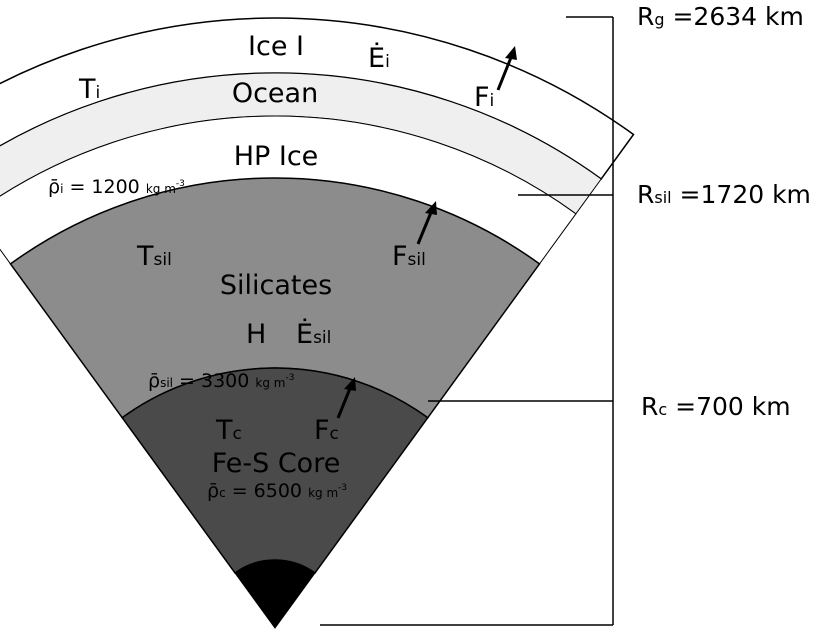  What do you see at coordinates (346, 398) in the screenshot?
I see `core-heat-flux-arrow` at bounding box center [346, 398].